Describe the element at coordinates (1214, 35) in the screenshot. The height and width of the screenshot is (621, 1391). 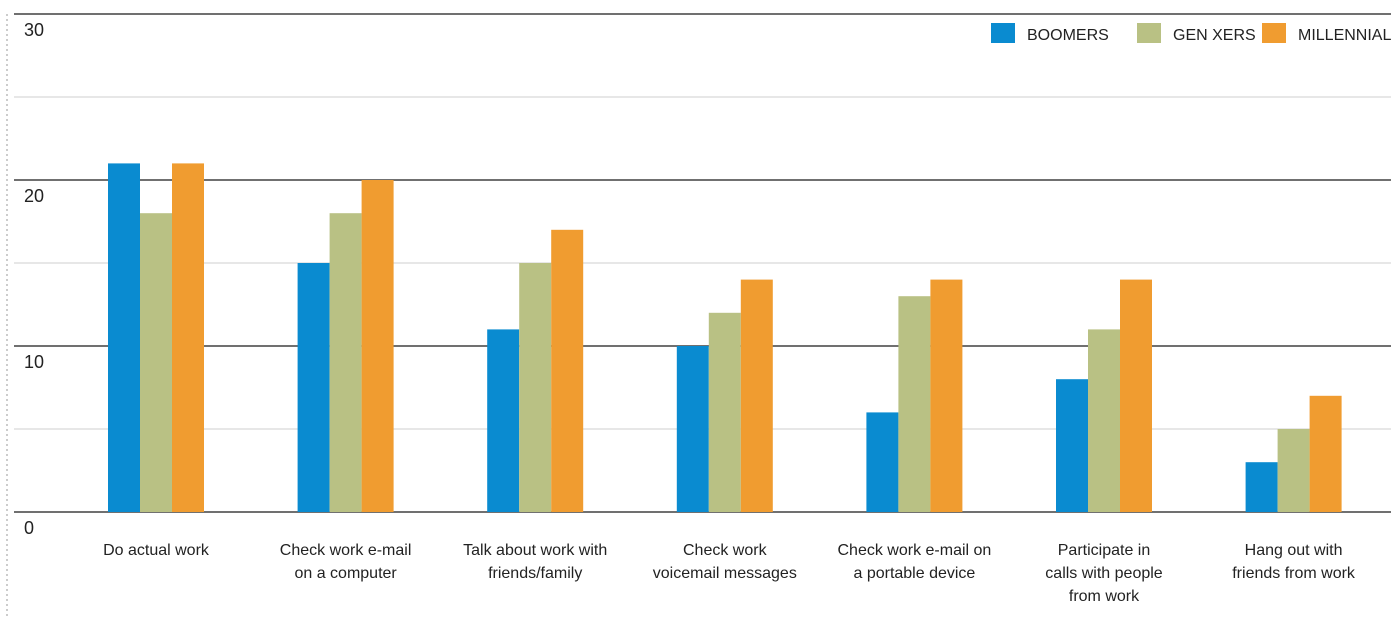
I see `legend-label: GEN XERS` at that location.